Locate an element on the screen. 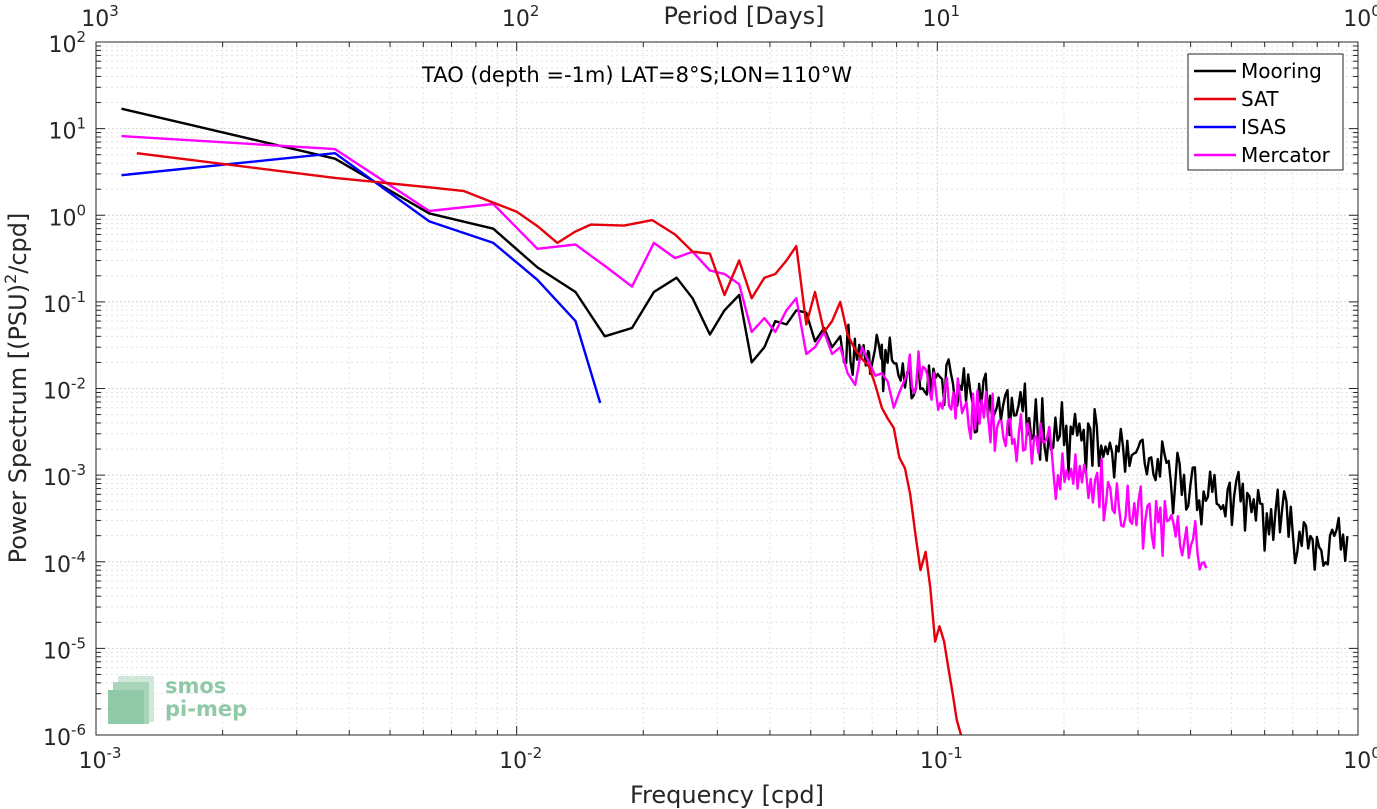 The image size is (1377, 809). top-tick-labels: 10³ 10² 10¹ 10⁰ is located at coordinates (729, 17).